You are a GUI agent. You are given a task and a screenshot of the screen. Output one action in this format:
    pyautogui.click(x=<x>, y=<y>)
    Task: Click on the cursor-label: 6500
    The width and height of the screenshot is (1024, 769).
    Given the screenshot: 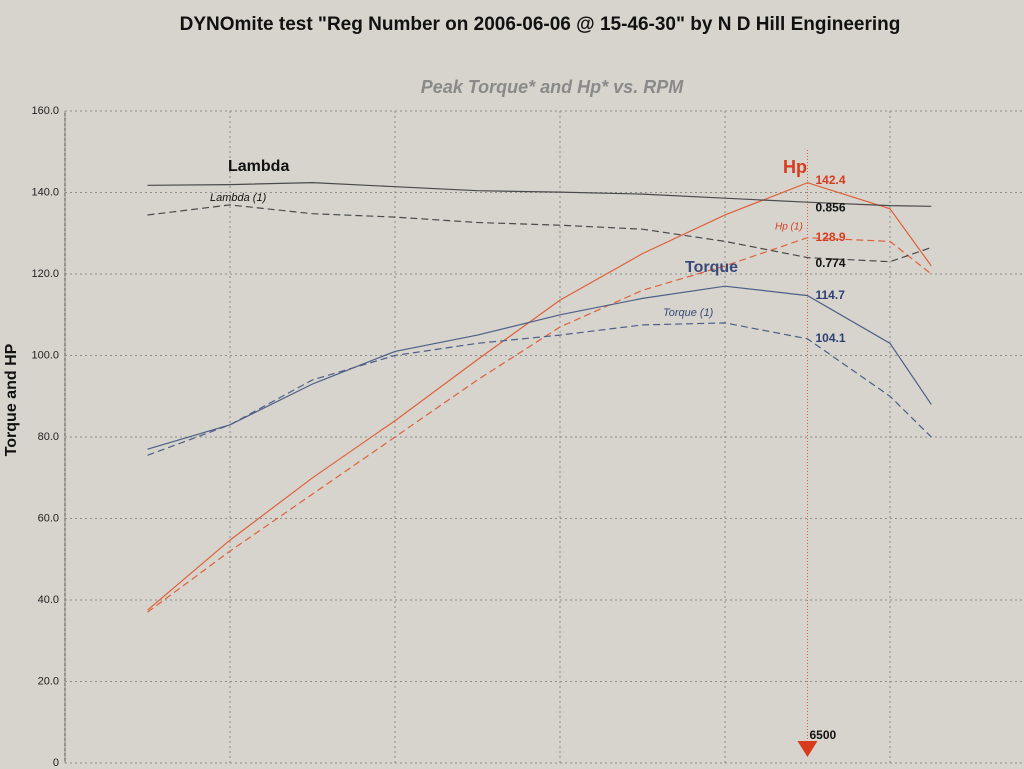 What is the action you would take?
    pyautogui.click(x=823, y=735)
    